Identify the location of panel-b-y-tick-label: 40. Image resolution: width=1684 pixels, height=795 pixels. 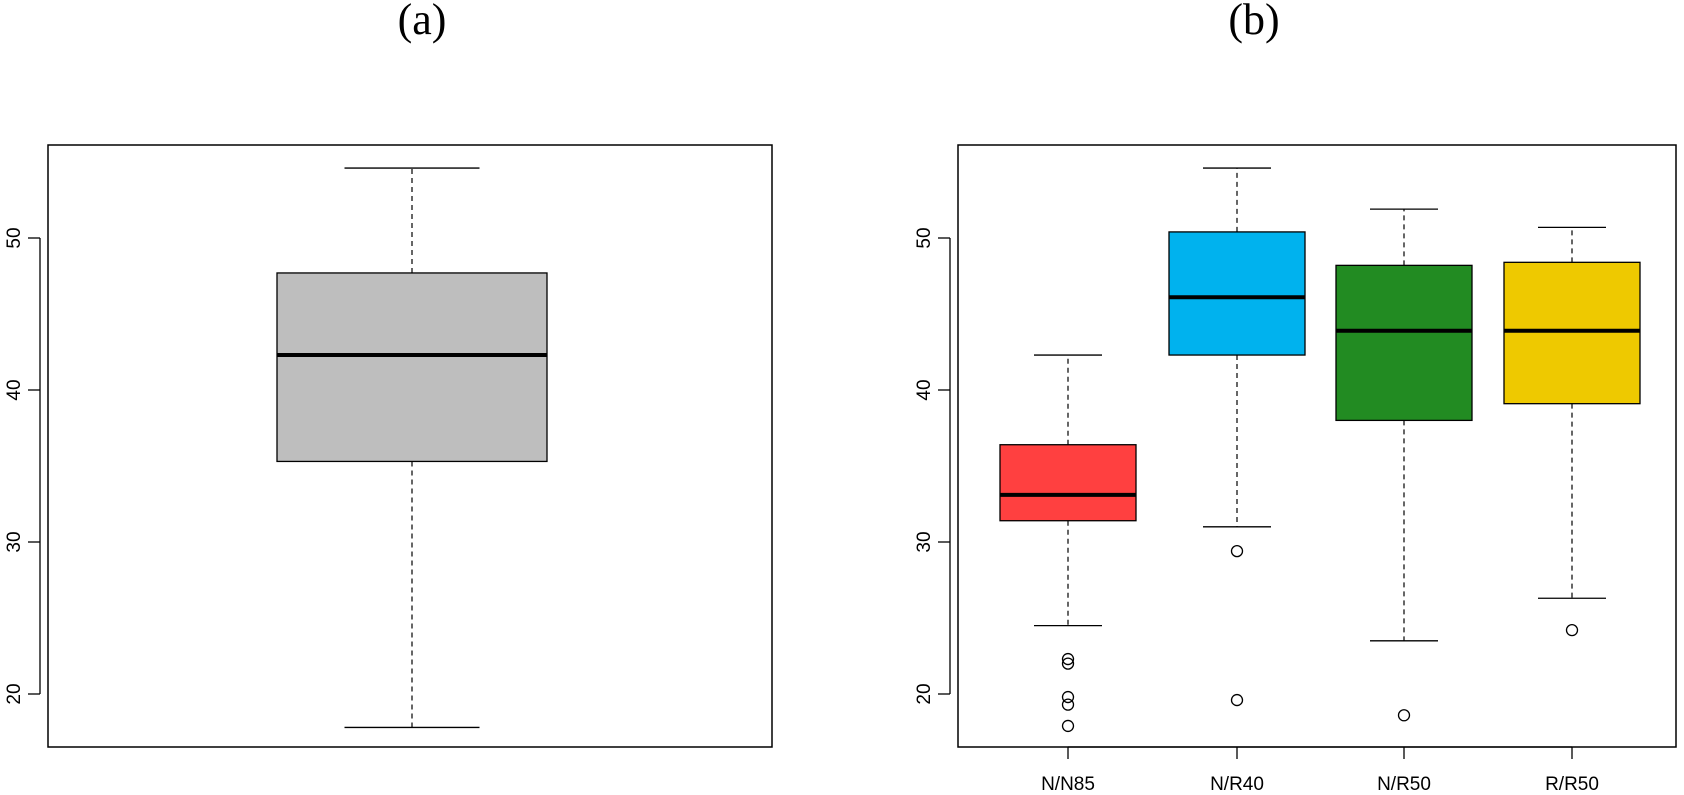
(924, 389).